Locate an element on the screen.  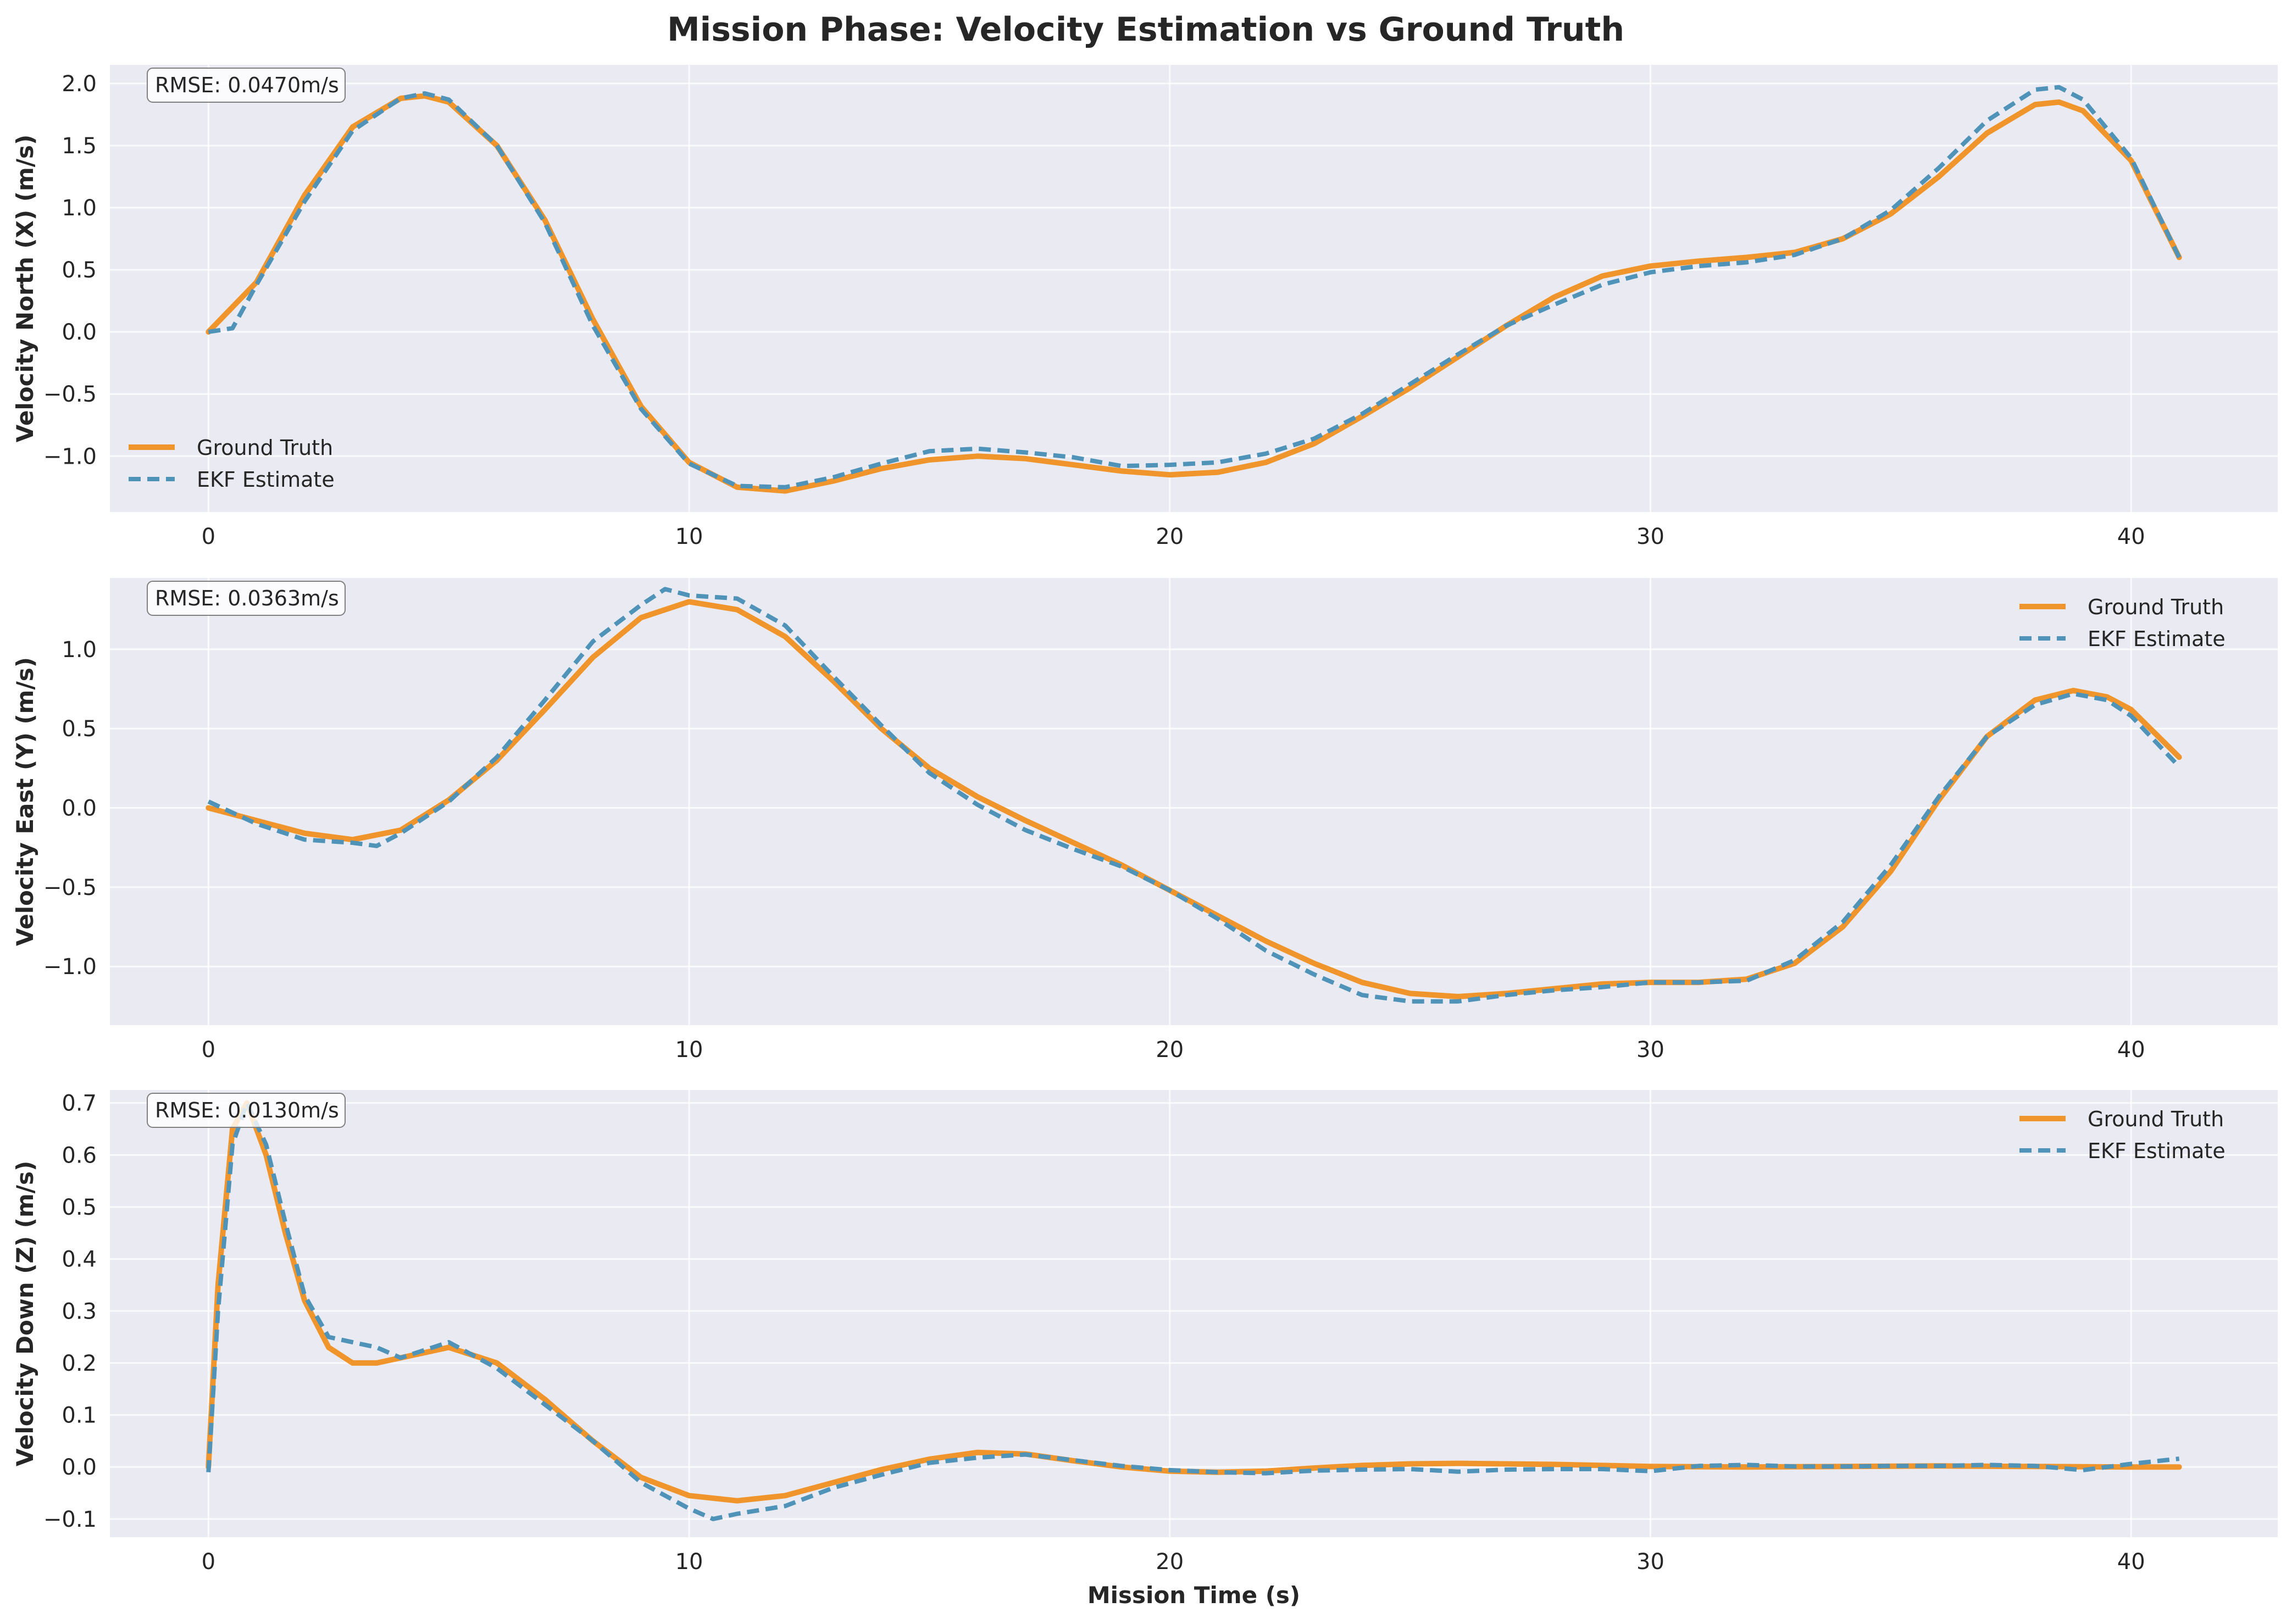
rmse-annotation: RMSE: 0.0130m/s is located at coordinates (247, 1110).